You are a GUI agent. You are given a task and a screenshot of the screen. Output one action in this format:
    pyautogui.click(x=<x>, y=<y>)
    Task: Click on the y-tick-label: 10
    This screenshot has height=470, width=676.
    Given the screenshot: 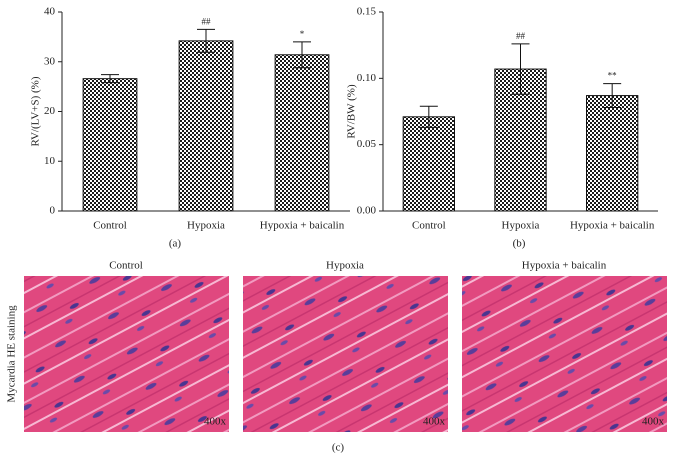 What is the action you would take?
    pyautogui.click(x=50, y=161)
    